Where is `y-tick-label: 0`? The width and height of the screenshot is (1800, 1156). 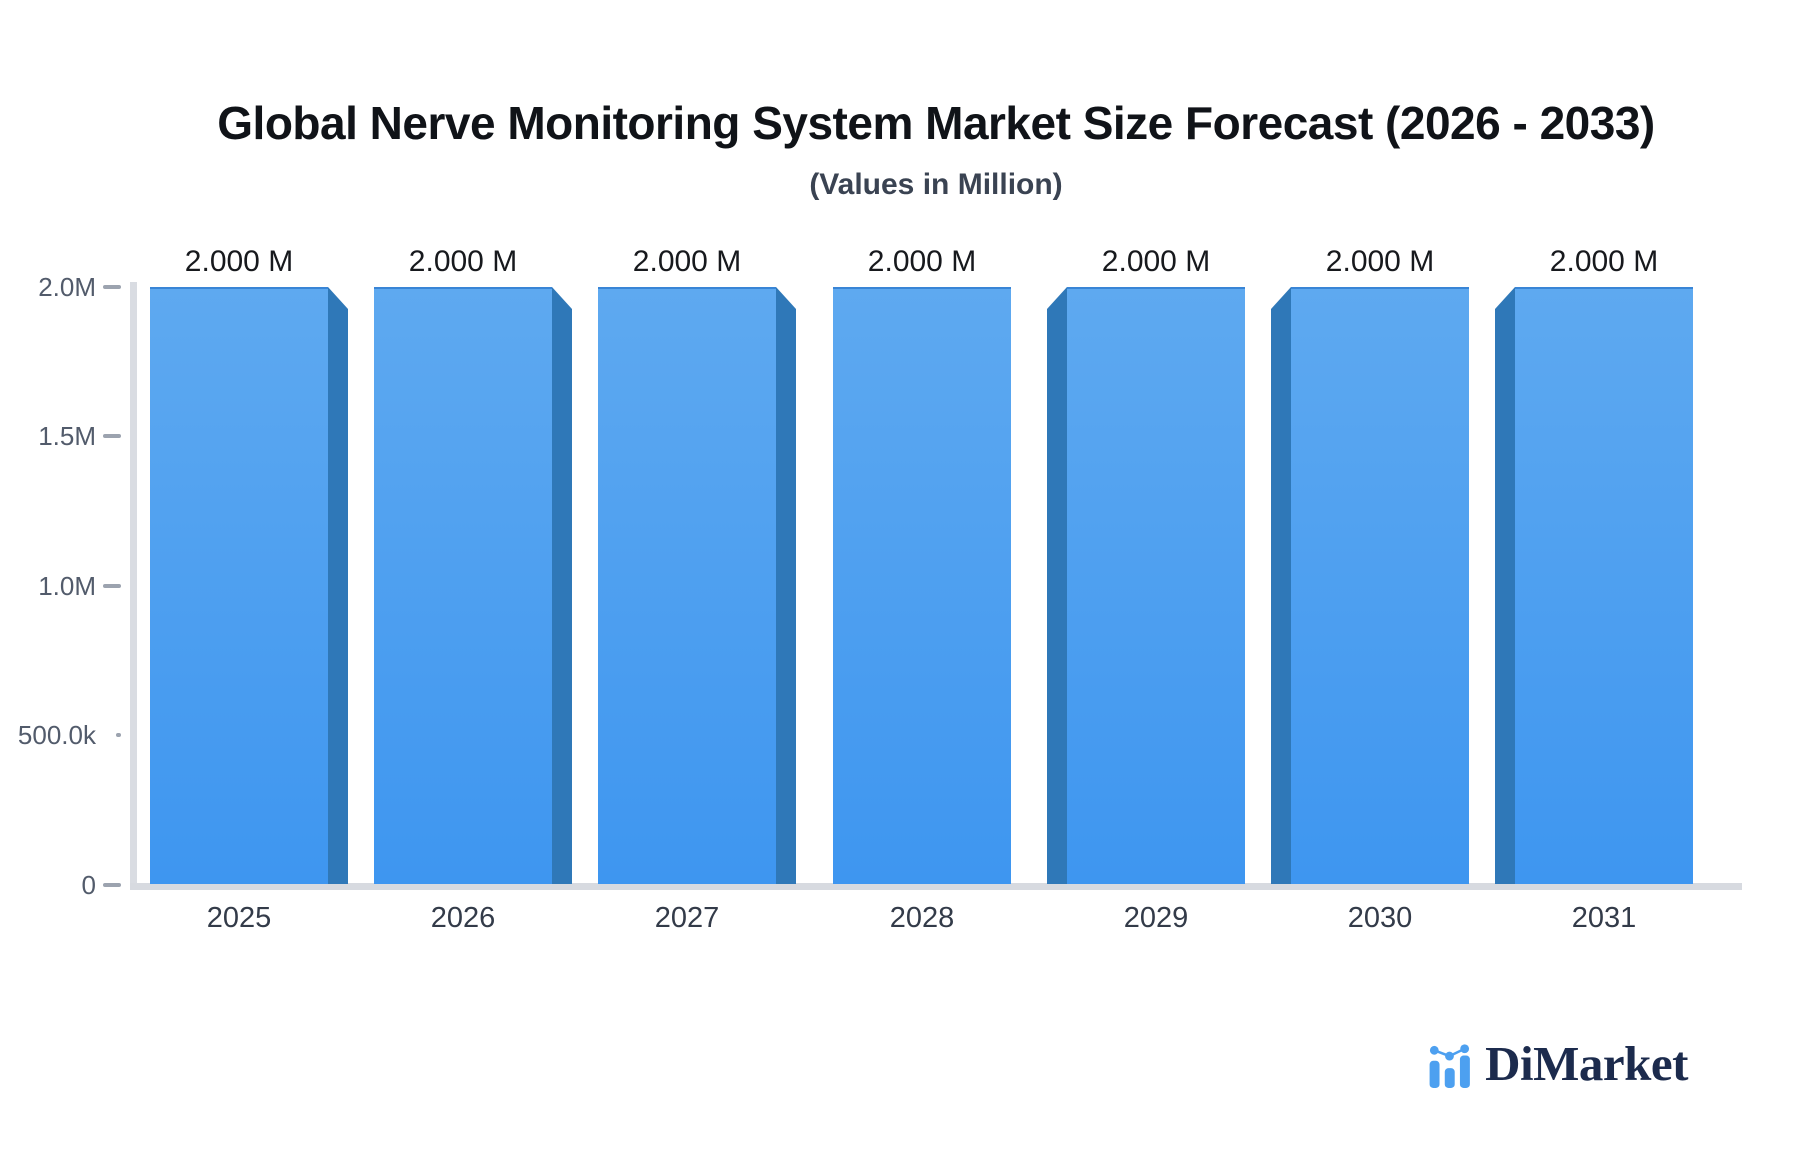
y-tick-label: 0 is located at coordinates (88, 885).